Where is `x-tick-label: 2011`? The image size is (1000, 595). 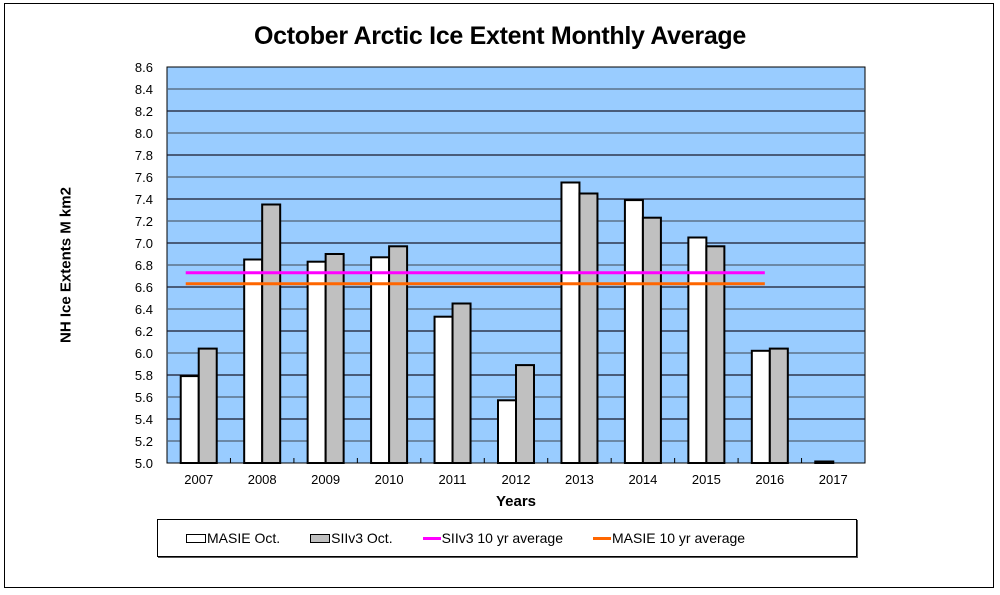 x-tick-label: 2011 is located at coordinates (453, 479).